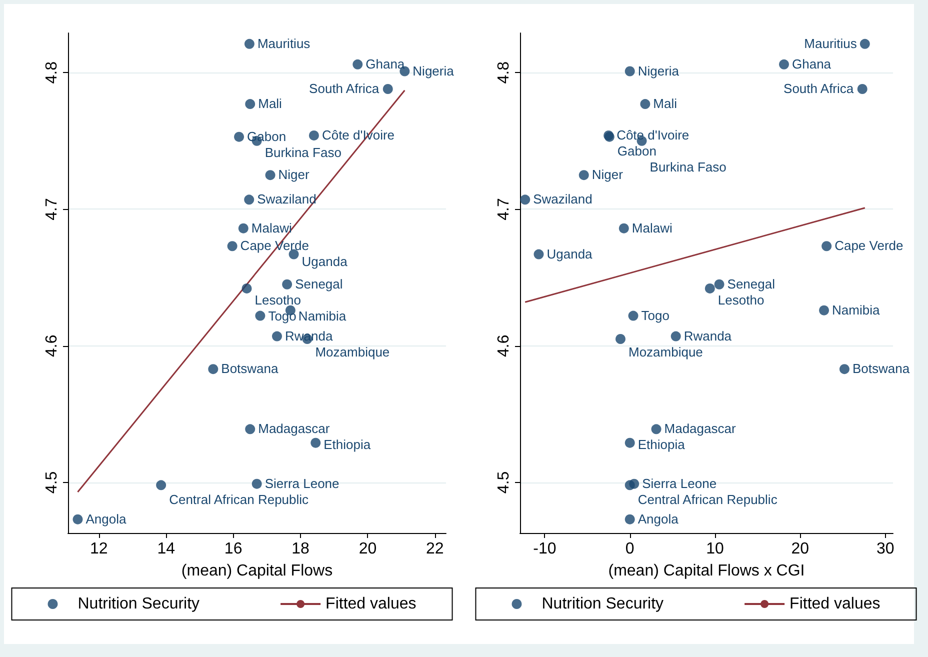  Describe the element at coordinates (99, 549) in the screenshot. I see `x-tick-label: 12` at that location.